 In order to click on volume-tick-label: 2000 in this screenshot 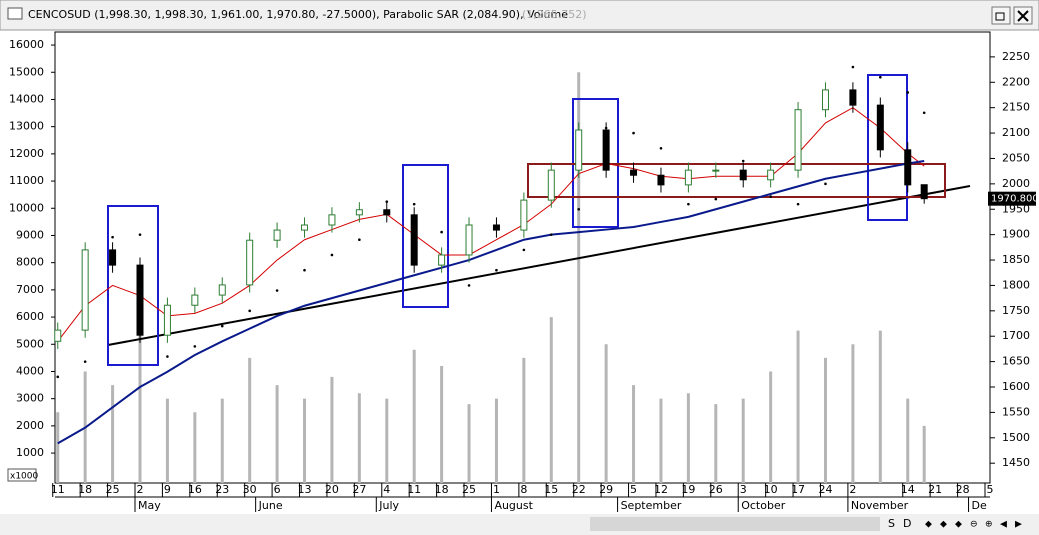, I will do `click(30, 425)`.